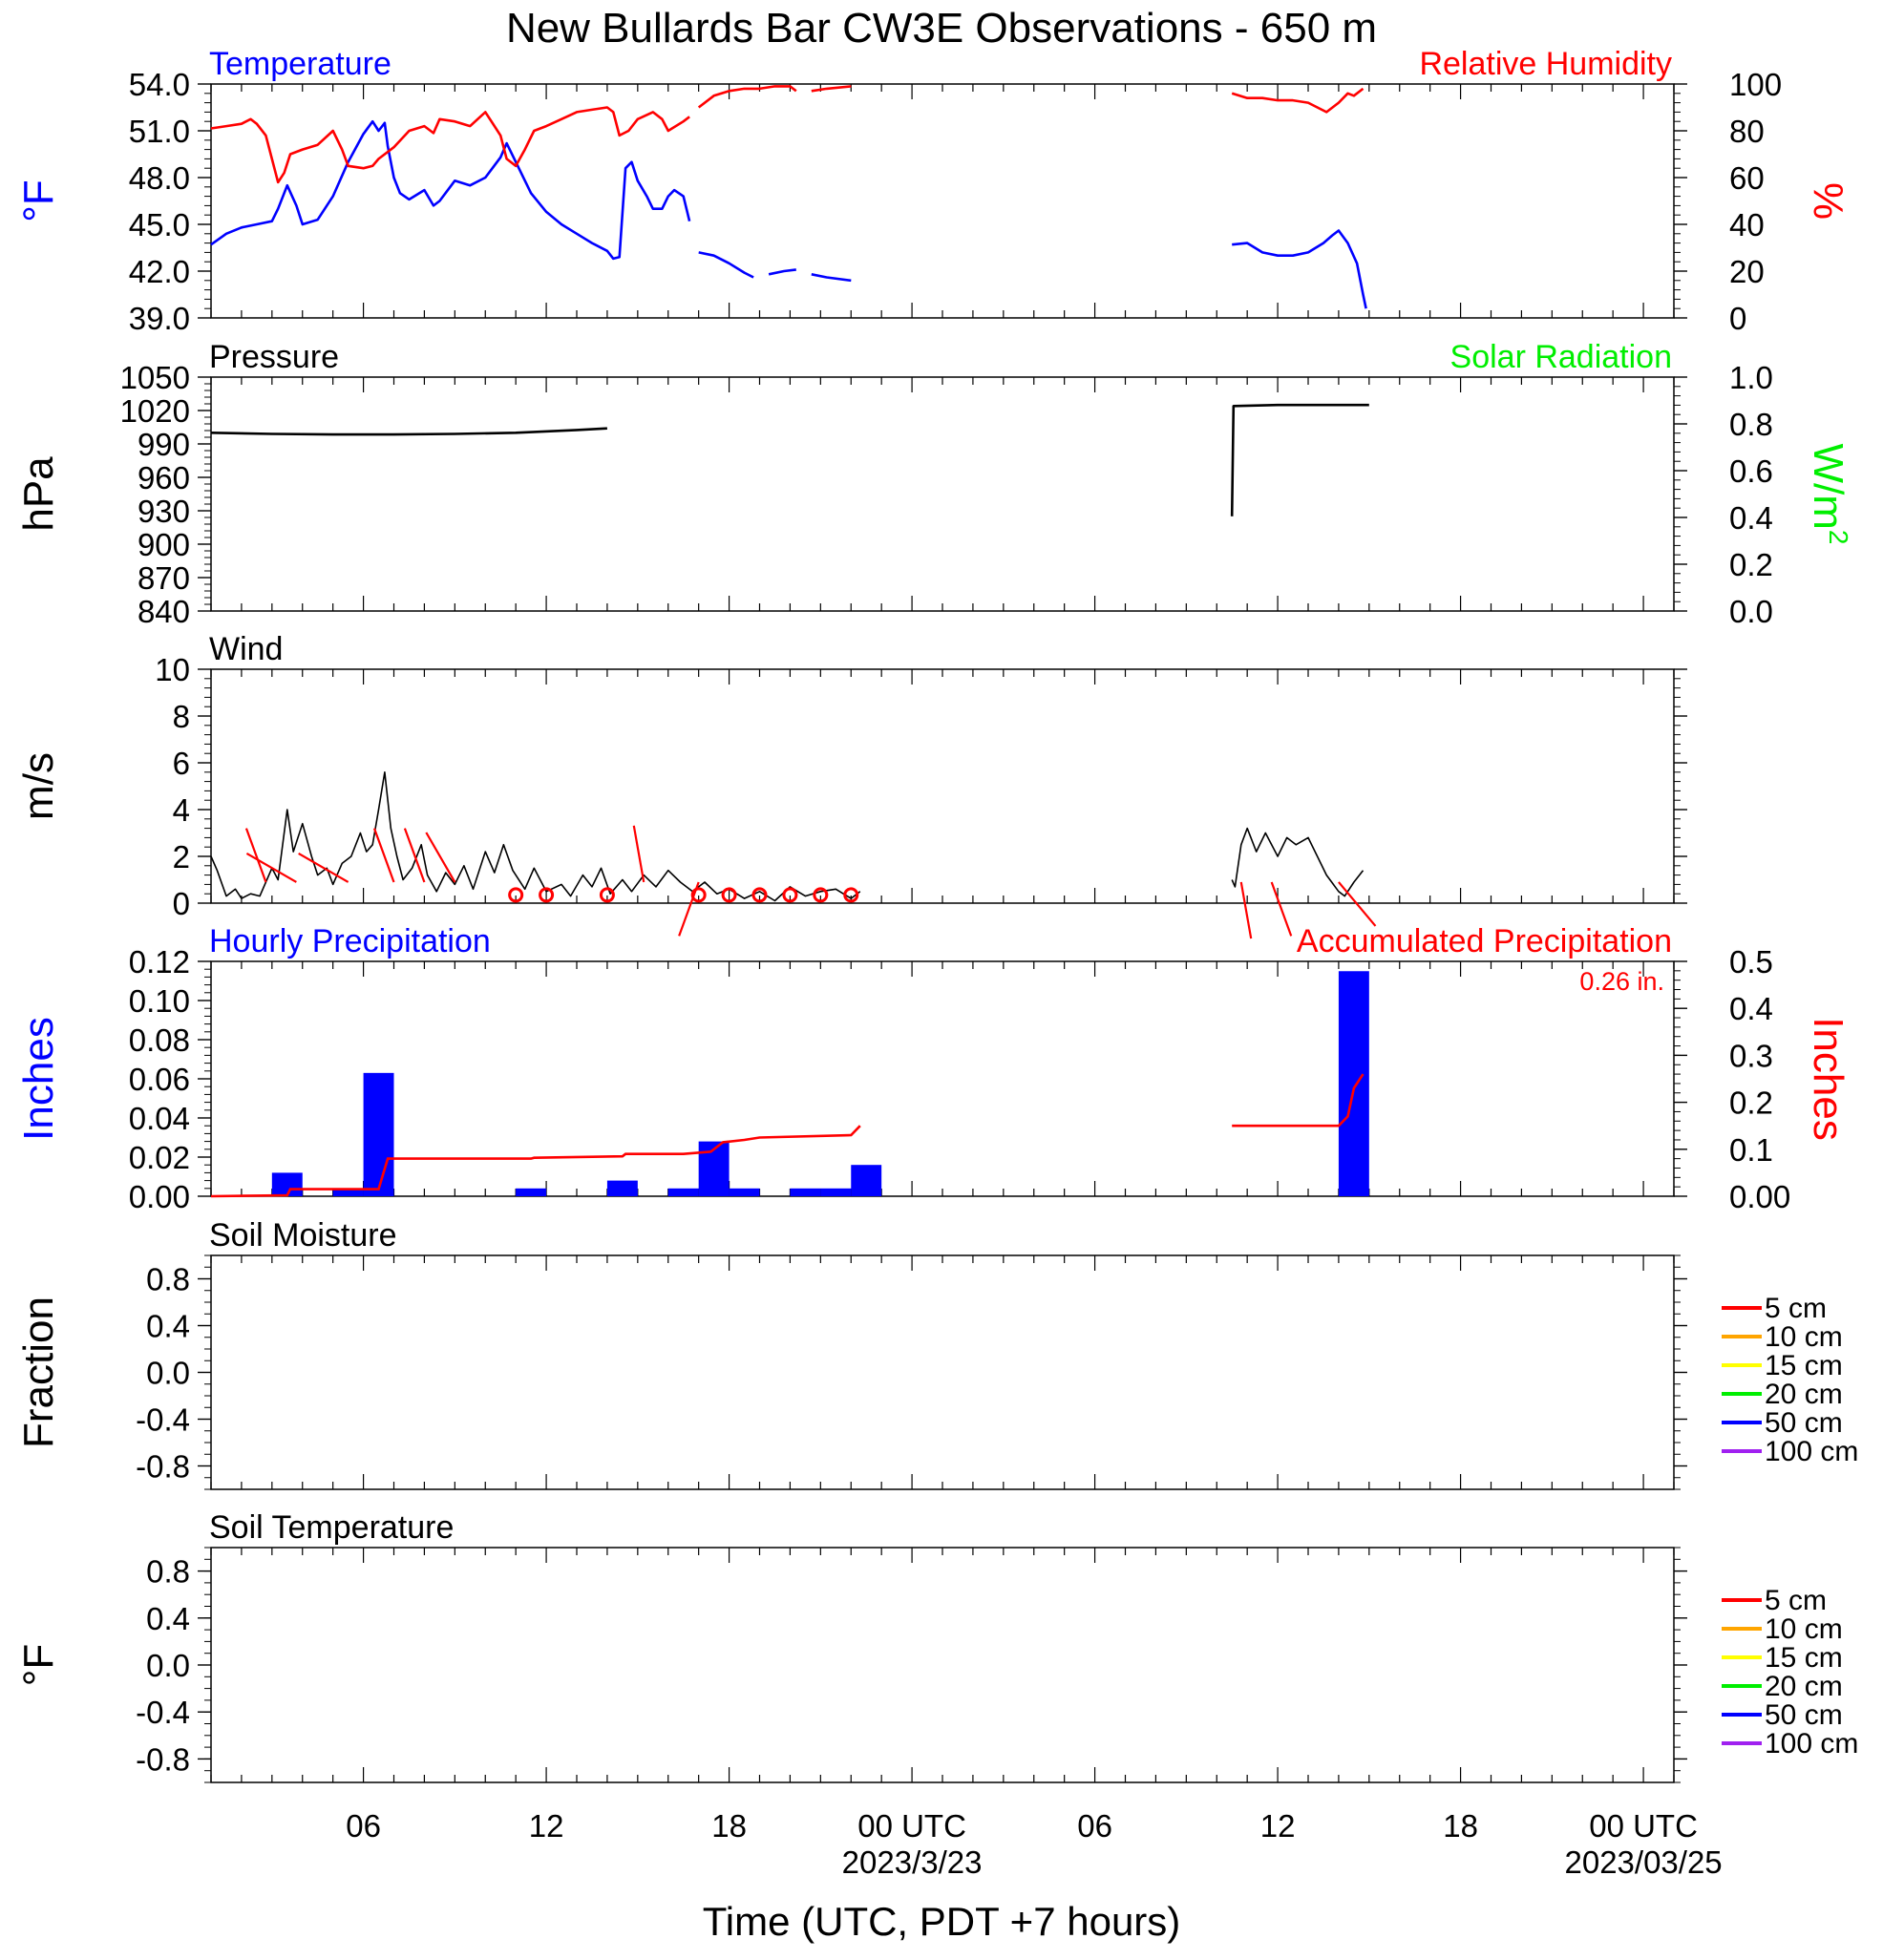  Describe the element at coordinates (1751, 962) in the screenshot. I see `y-right-tick-label: 0.5` at that location.